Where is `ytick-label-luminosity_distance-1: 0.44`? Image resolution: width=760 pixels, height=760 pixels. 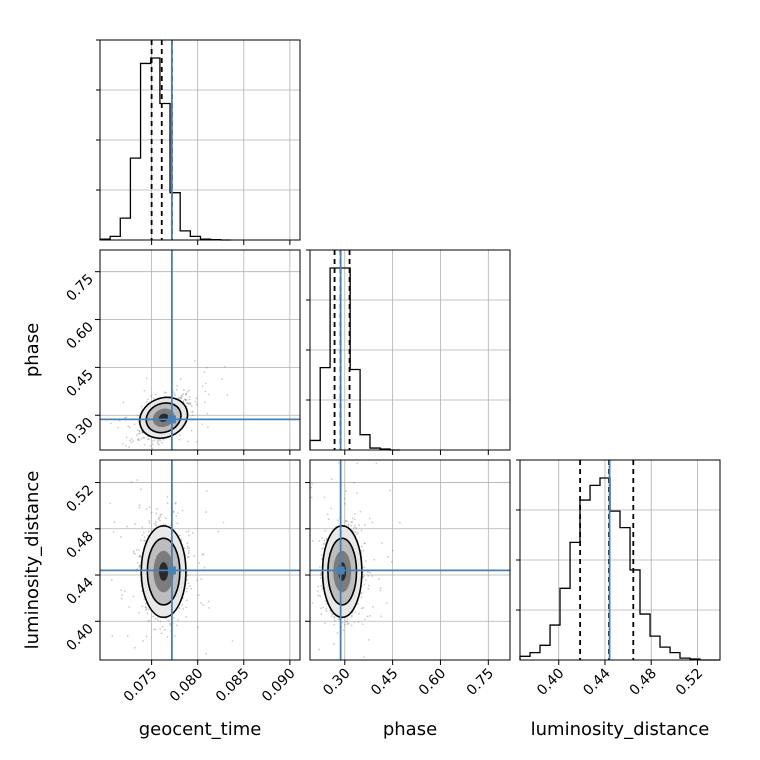 ytick-label-luminosity_distance-1: 0.44 is located at coordinates (79, 590).